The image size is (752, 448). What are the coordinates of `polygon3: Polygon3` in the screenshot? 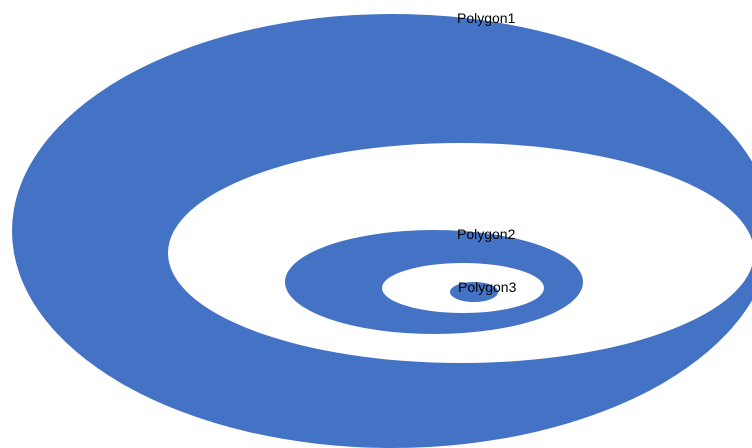 It's located at (483, 290).